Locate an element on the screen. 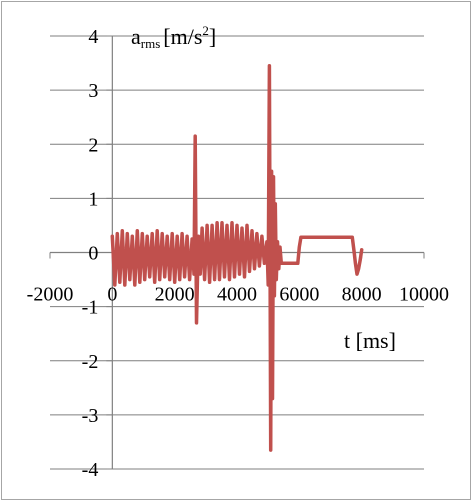  x-tick-label-2: 2000 is located at coordinates (175, 295).